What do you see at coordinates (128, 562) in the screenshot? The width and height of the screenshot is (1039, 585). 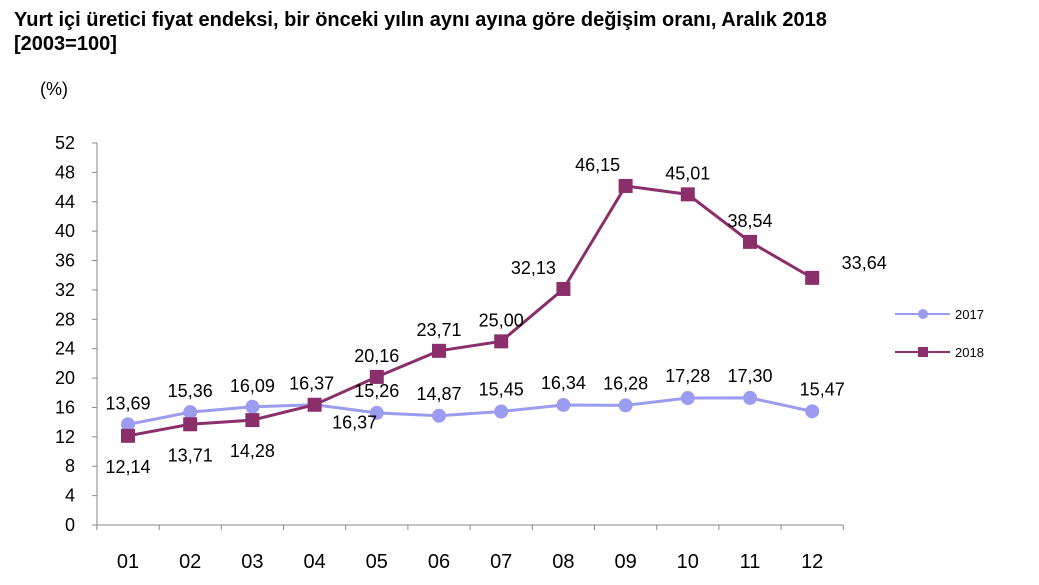 I see `x-tick-label: 01` at bounding box center [128, 562].